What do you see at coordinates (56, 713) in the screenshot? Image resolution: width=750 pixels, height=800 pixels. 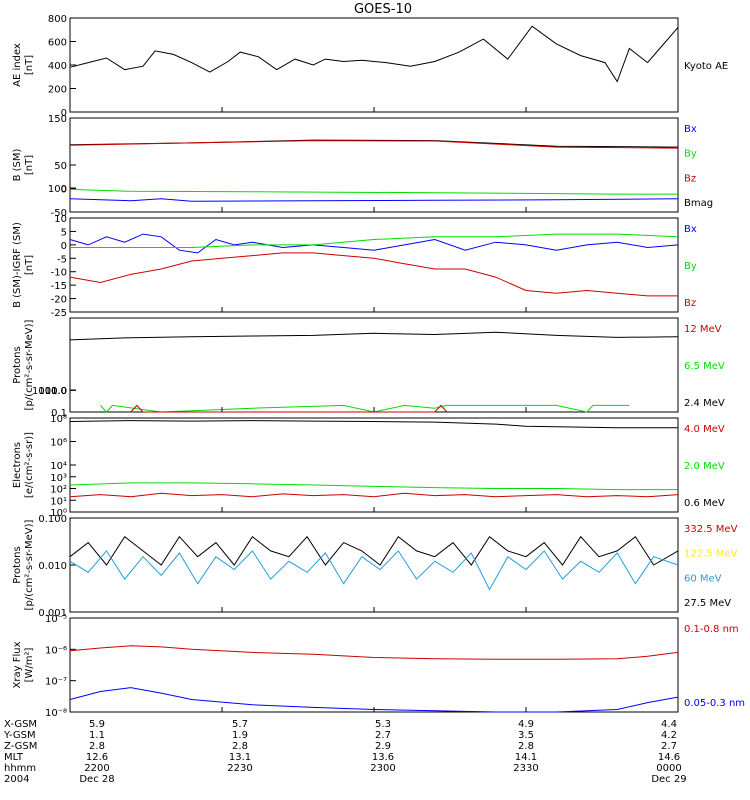 I see `y-tick-label: 10⁻⁸` at bounding box center [56, 713].